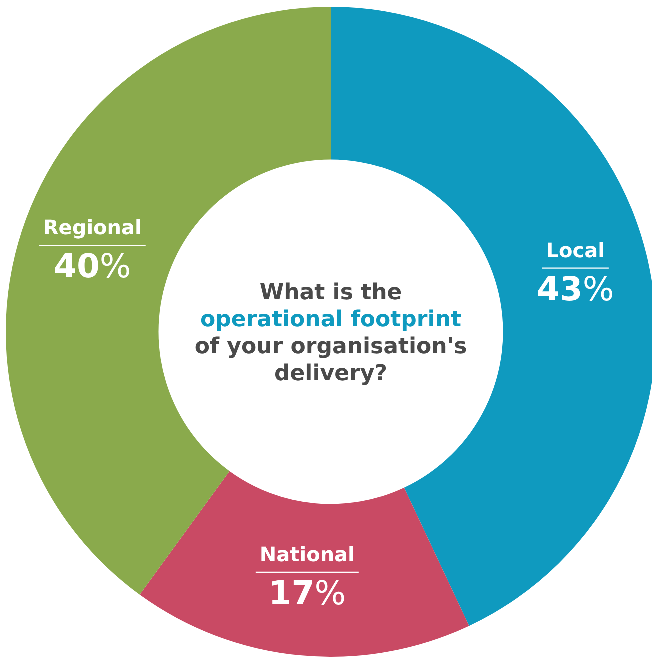 This screenshot has height=657, width=652. I want to click on slice-label: Regional, so click(92, 228).